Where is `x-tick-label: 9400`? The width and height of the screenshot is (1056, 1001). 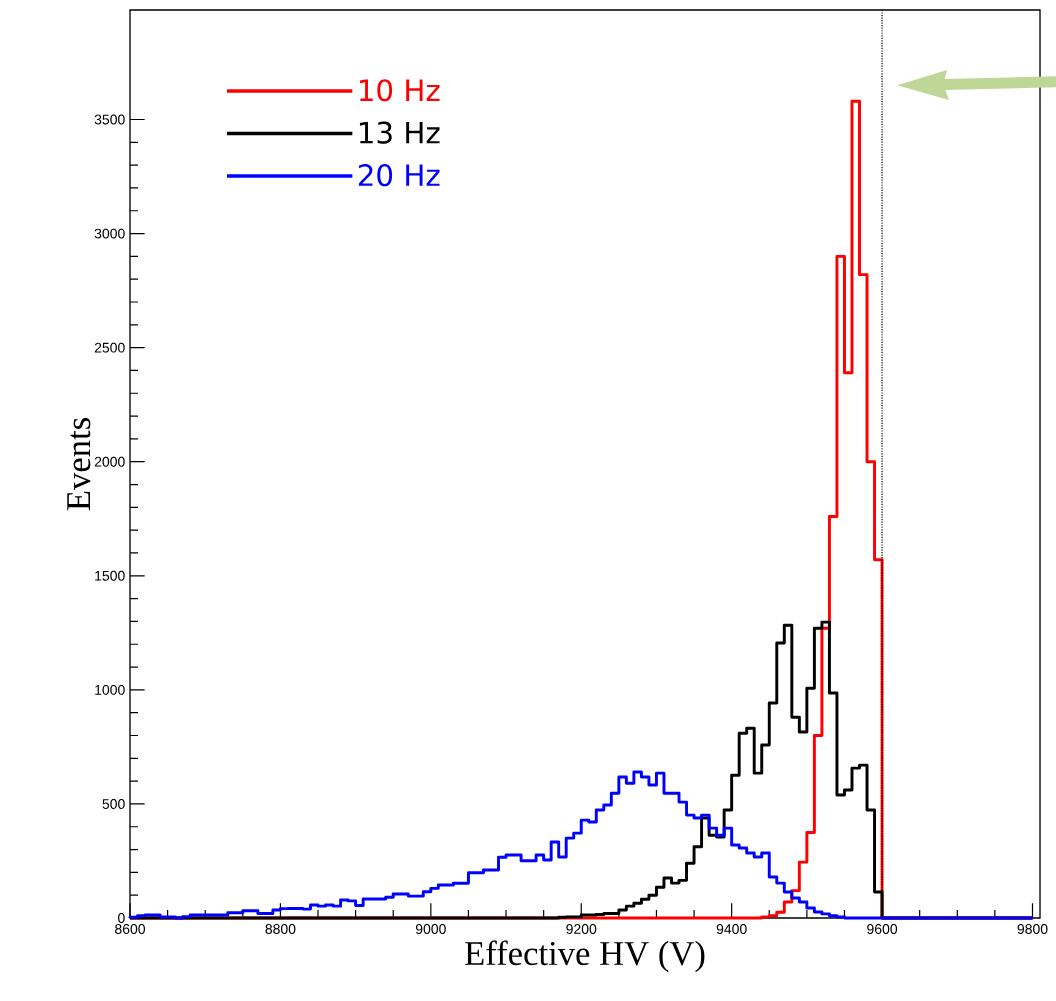 x-tick-label: 9400 is located at coordinates (731, 929).